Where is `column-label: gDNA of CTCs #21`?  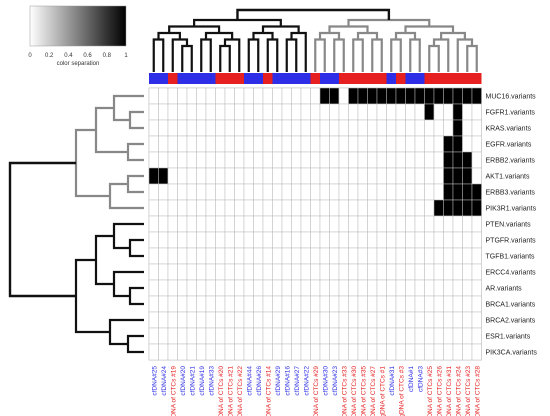
column-label: gDNA of CTCs #21 is located at coordinates (230, 391).